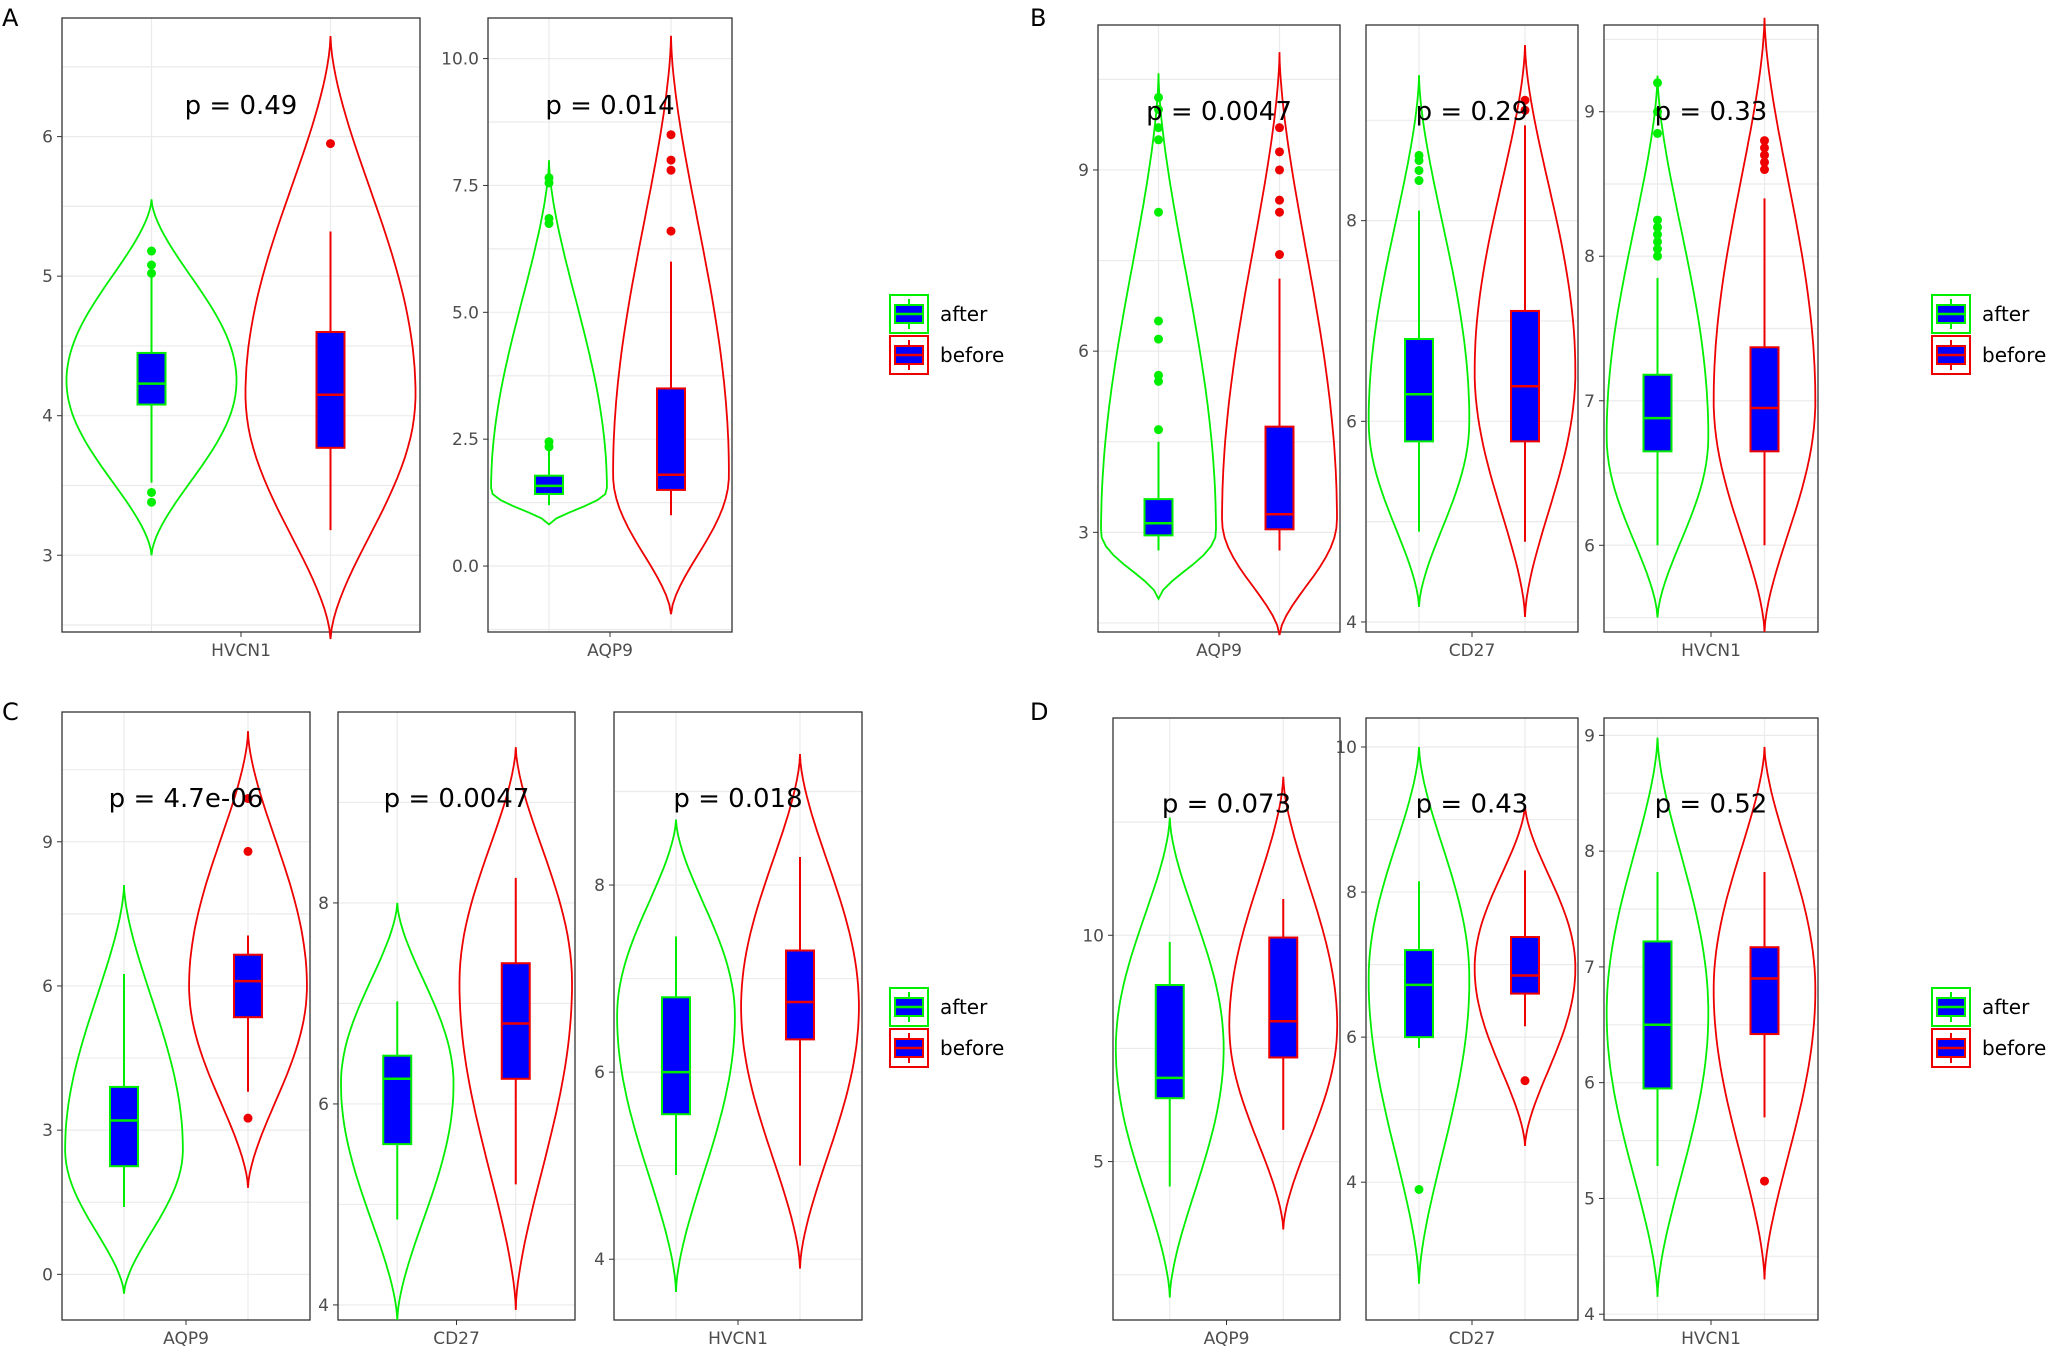 Image resolution: width=2046 pixels, height=1352 pixels. What do you see at coordinates (1711, 112) in the screenshot?
I see `p-value-label: p = 0.33` at bounding box center [1711, 112].